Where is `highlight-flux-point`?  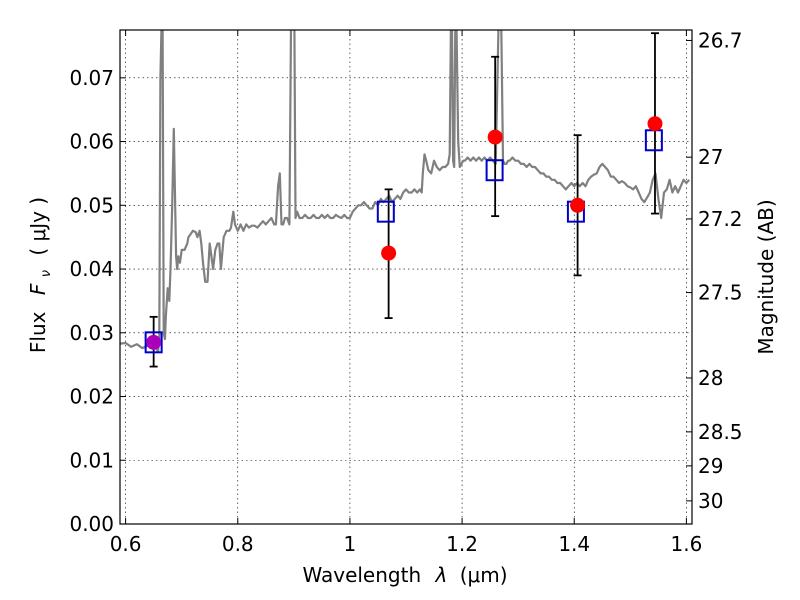
highlight-flux-point is located at coordinates (154, 342).